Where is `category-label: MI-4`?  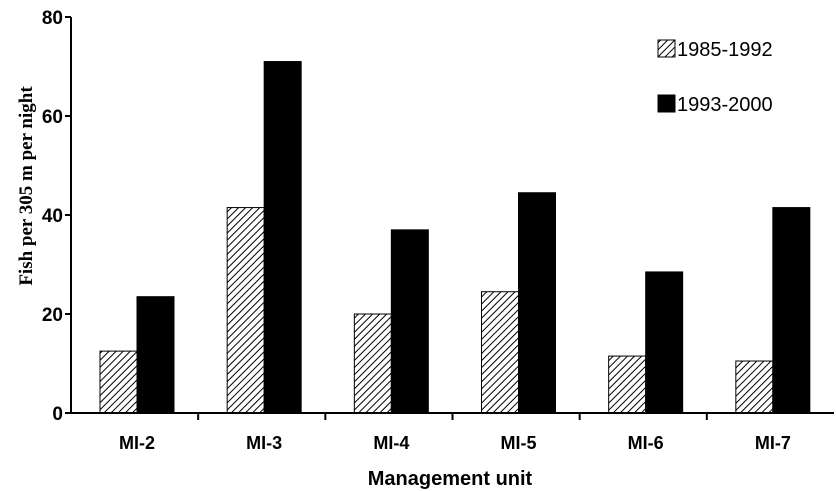 category-label: MI-4 is located at coordinates (391, 443).